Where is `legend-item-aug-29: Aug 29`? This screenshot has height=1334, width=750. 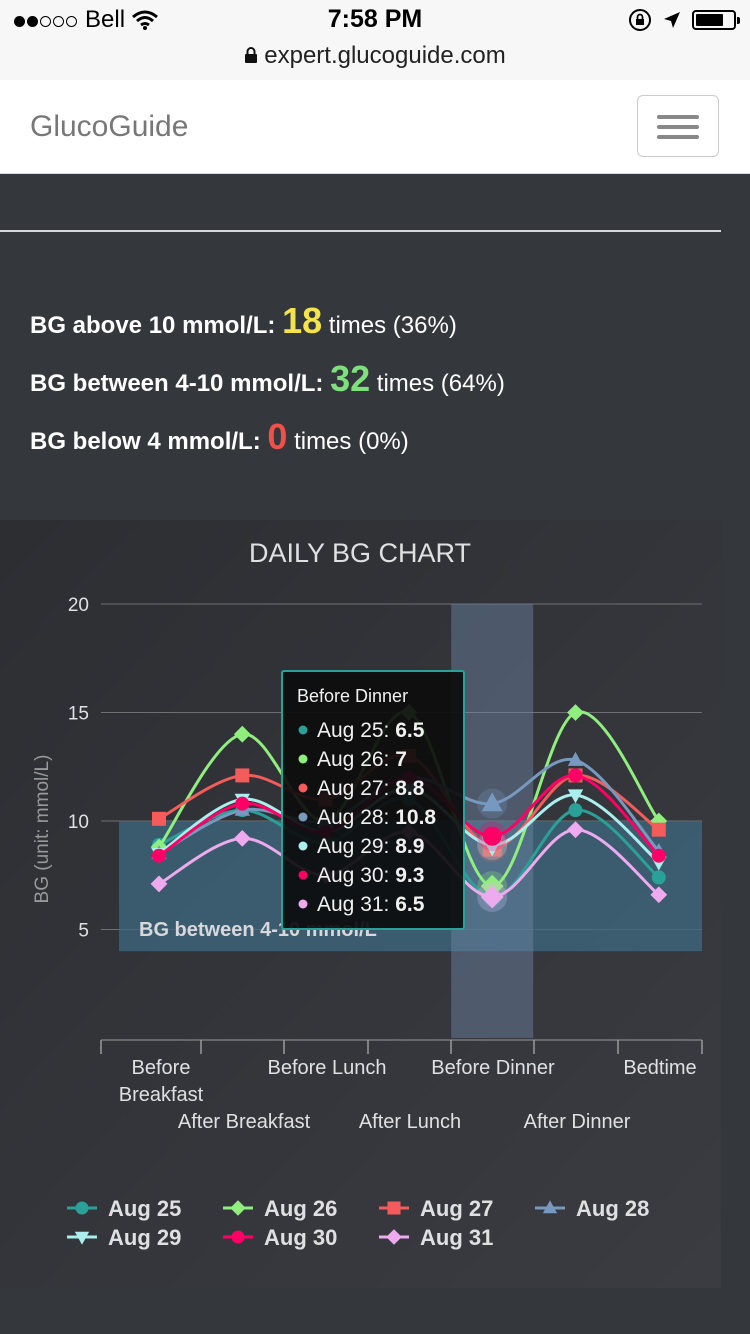 legend-item-aug-29: Aug 29 is located at coordinates (124, 1237).